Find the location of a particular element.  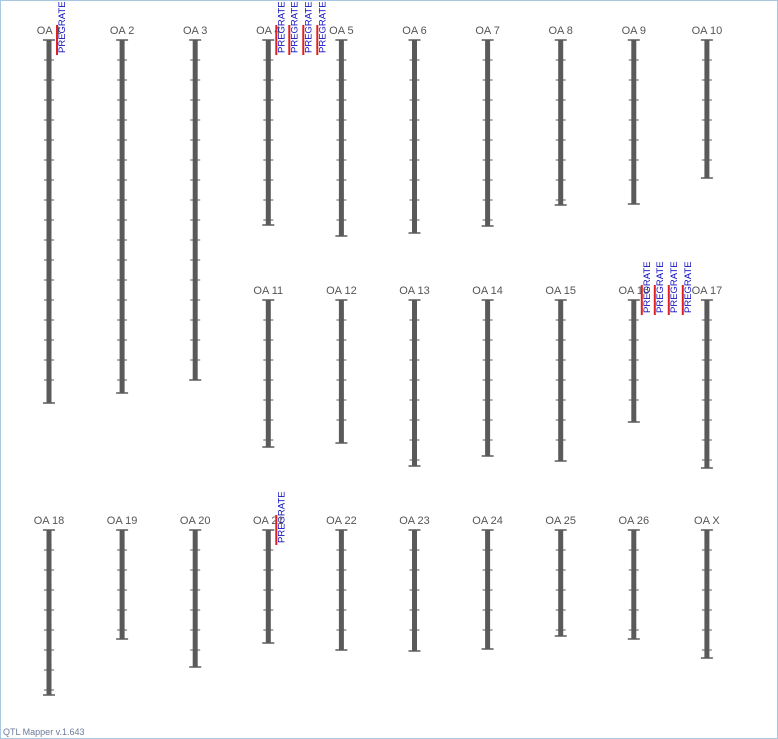

chromosome-label: OA X is located at coordinates (707, 521).